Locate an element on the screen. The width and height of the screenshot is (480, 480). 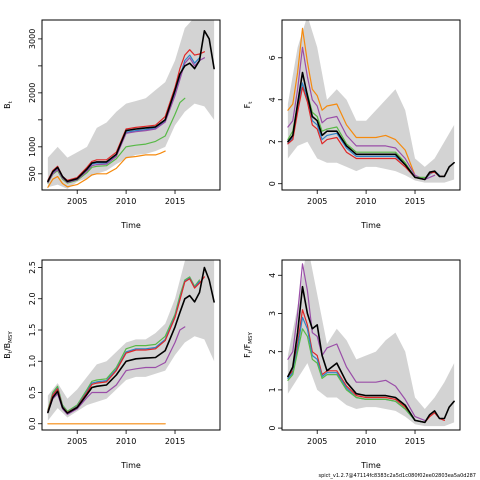
y-axis-label: Bt is located at coordinates (8, 104).